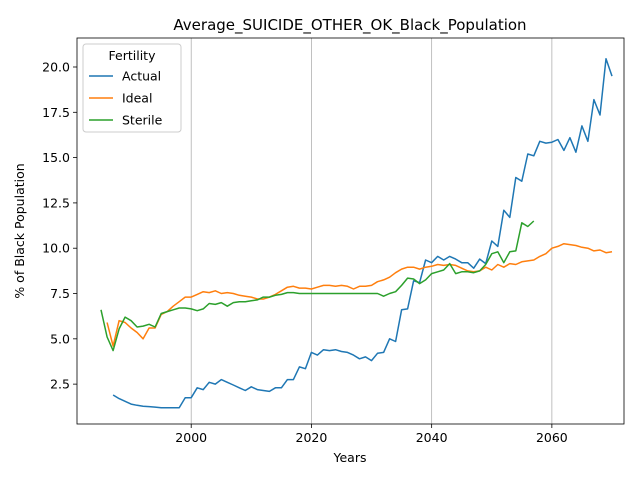 The height and width of the screenshot is (480, 640). What do you see at coordinates (552, 437) in the screenshot?
I see `x-tick-label: 2060` at bounding box center [552, 437].